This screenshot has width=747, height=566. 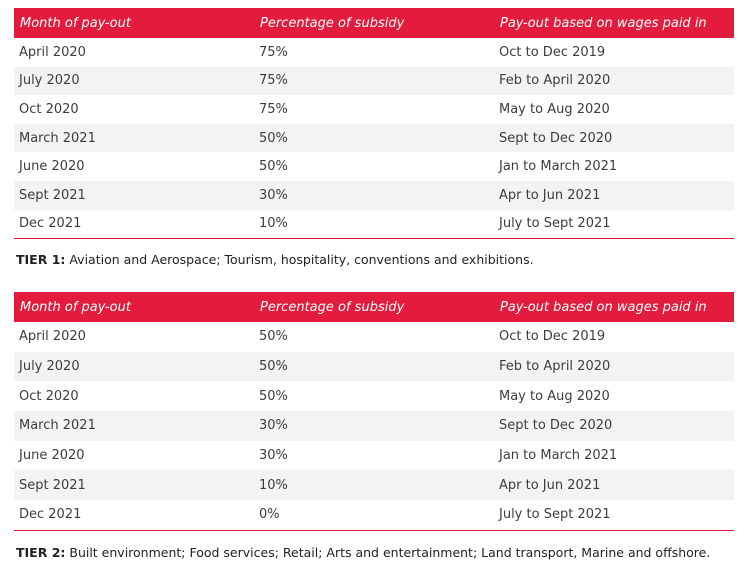 I want to click on table-row: June 2020 50% Jan to March 2021, so click(x=374, y=166).